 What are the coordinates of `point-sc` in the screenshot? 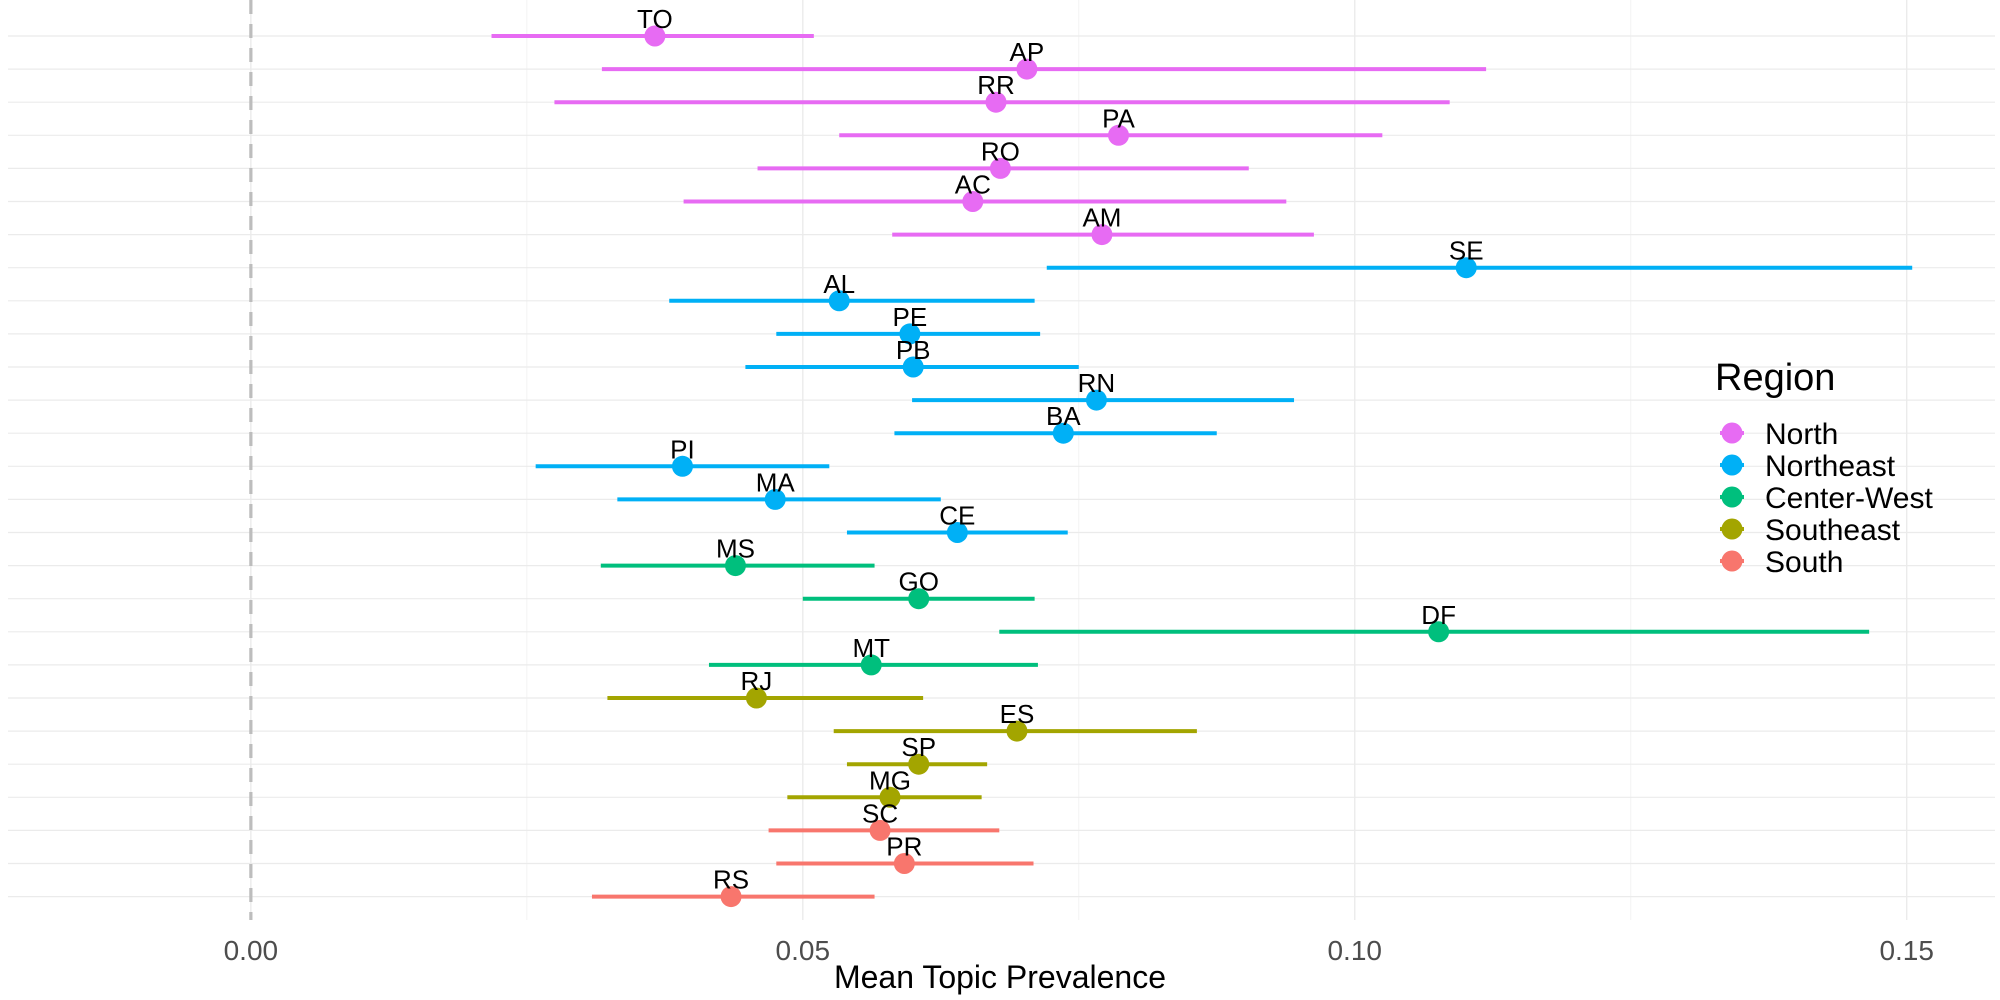 It's located at (880, 830).